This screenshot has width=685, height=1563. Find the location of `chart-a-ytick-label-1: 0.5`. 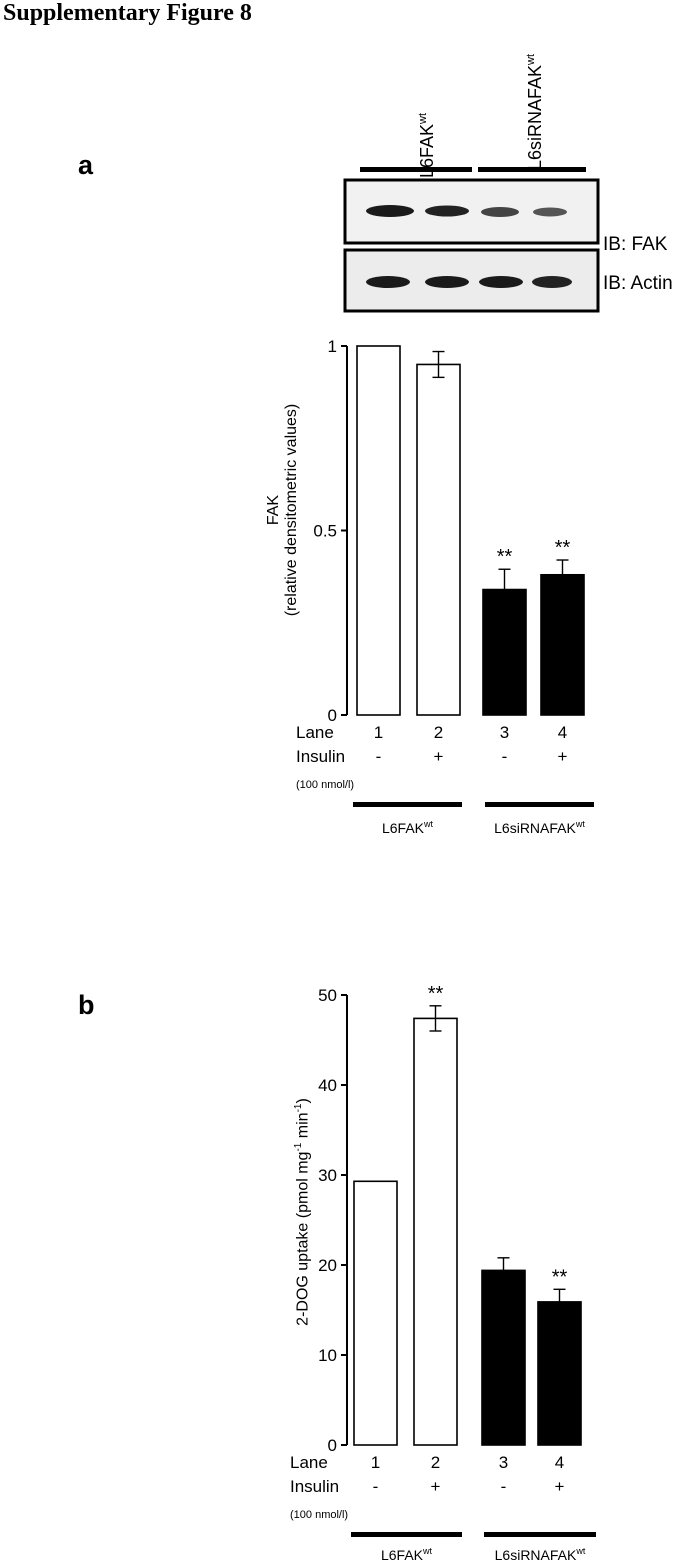

chart-a-ytick-label-1: 0.5 is located at coordinates (325, 531).